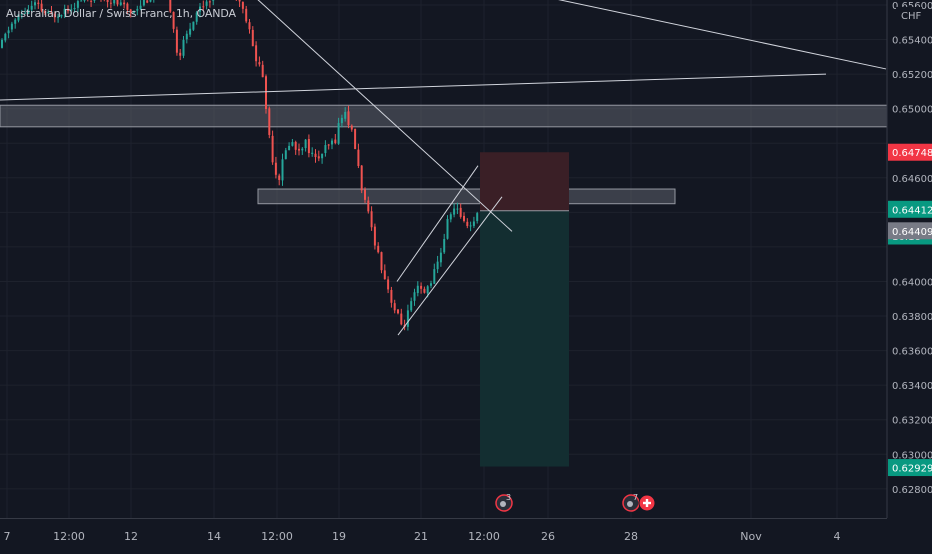 Image resolution: width=932 pixels, height=554 pixels. What do you see at coordinates (504, 502) in the screenshot?
I see `calendar-event-icon: 3` at bounding box center [504, 502].